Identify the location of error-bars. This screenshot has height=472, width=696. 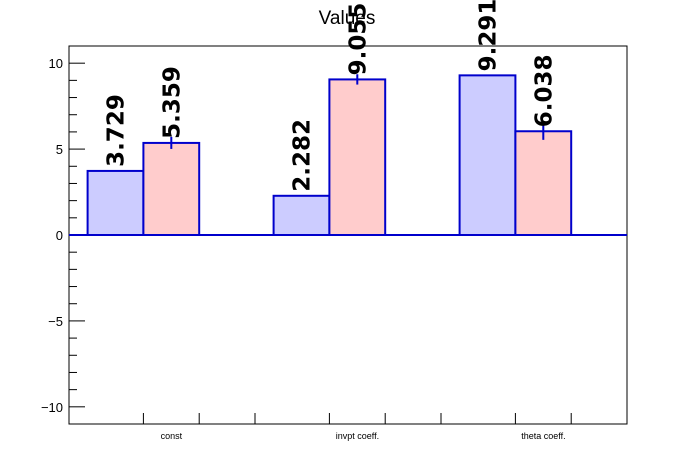
(357, 111).